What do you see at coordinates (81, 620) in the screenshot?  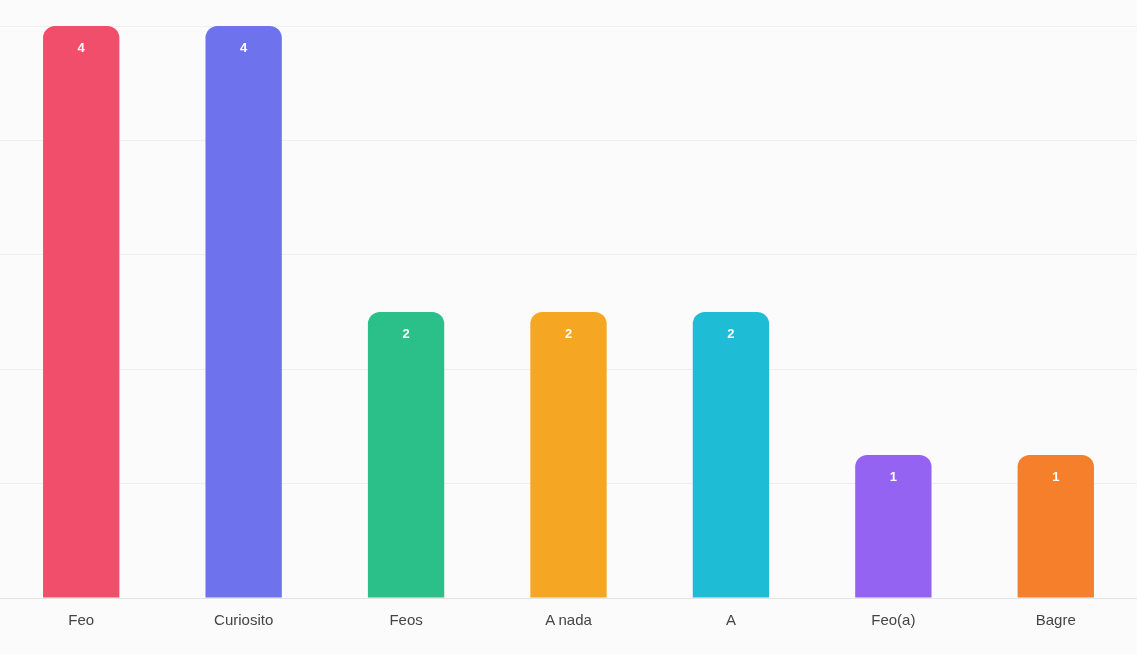 I see `x-tick-label: Feo` at bounding box center [81, 620].